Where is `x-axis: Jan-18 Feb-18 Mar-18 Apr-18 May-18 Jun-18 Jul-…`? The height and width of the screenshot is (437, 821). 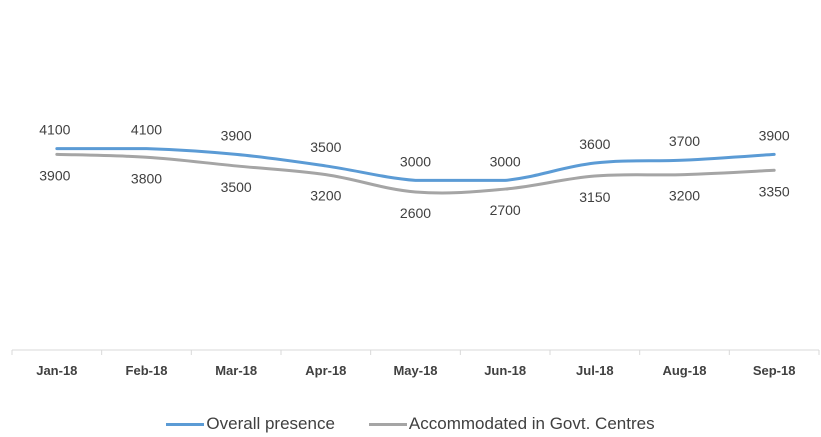
x-axis: Jan-18 Feb-18 Mar-18 Apr-18 May-18 Jun-18 Jul-… is located at coordinates (415, 363).